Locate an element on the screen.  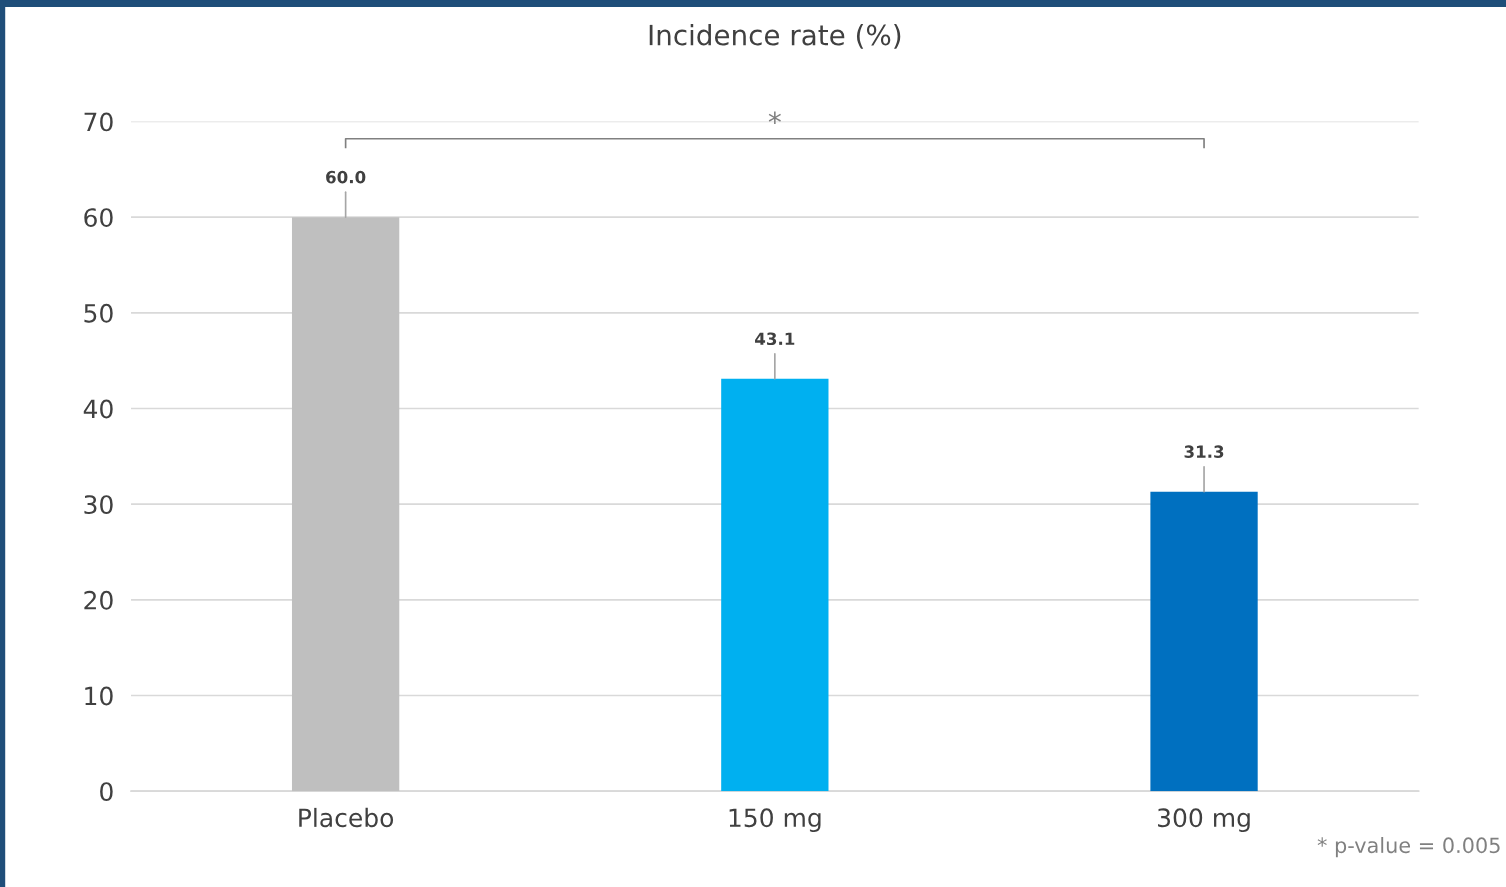
y-tick-label: 60 is located at coordinates (98, 218).